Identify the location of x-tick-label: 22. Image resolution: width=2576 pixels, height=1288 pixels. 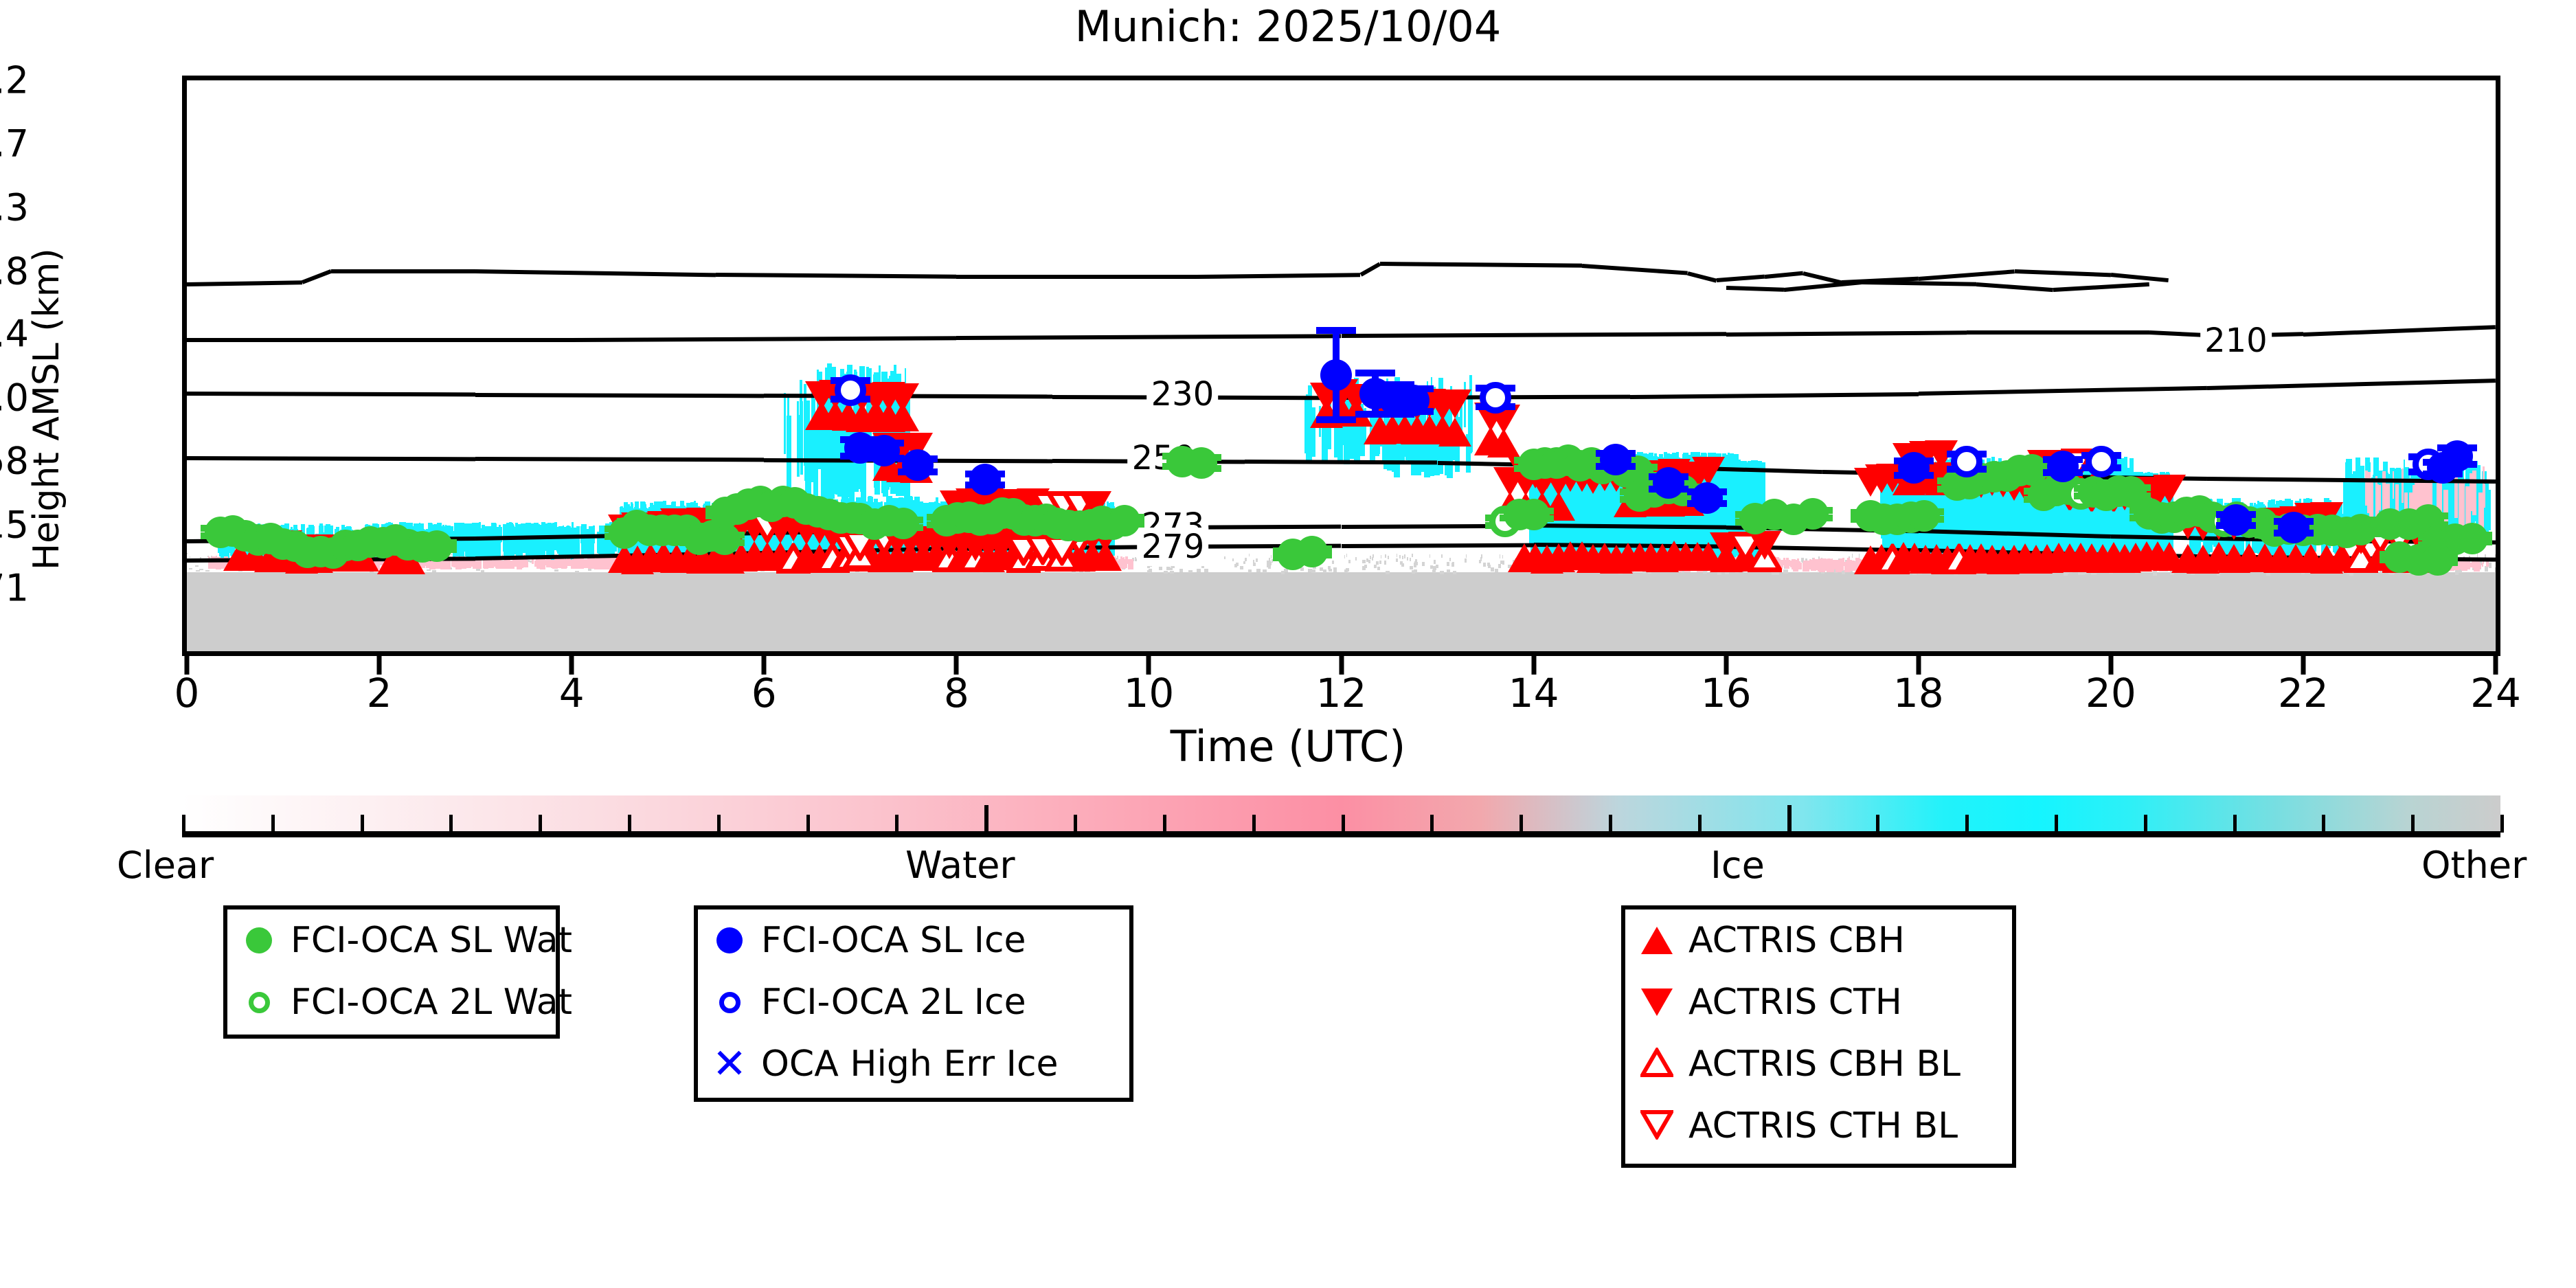
(2303, 693).